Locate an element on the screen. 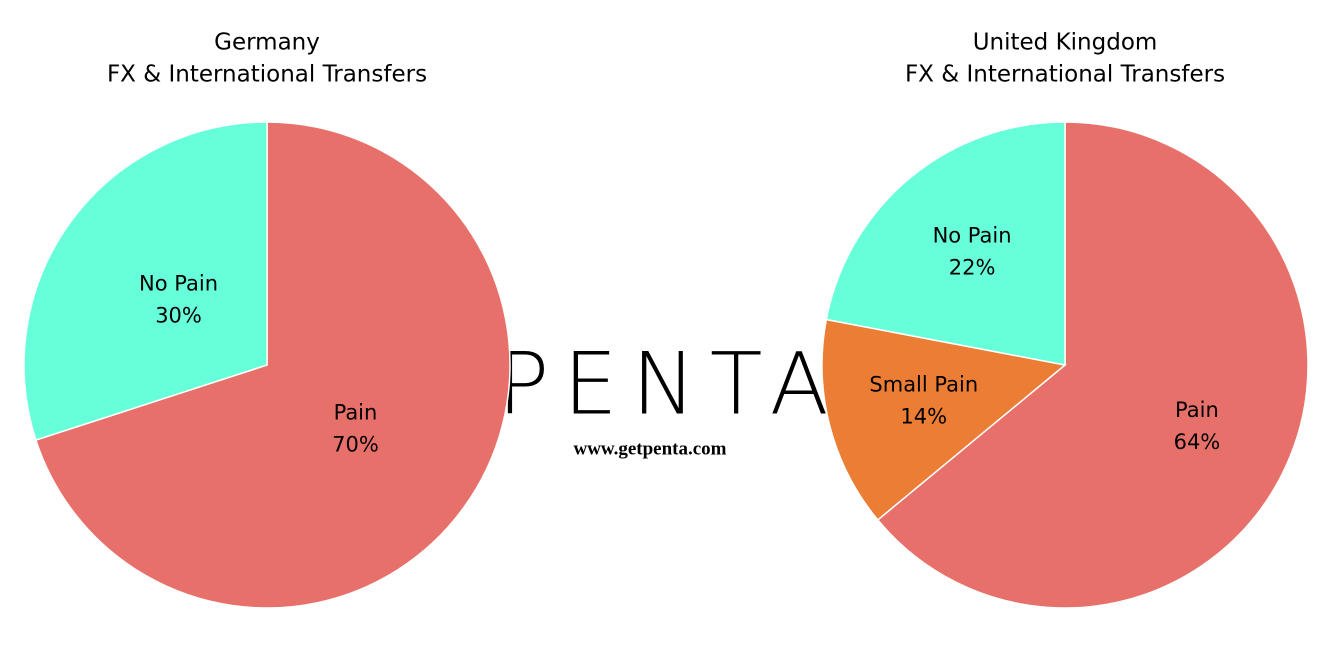  slice-value: 22% is located at coordinates (972, 268).